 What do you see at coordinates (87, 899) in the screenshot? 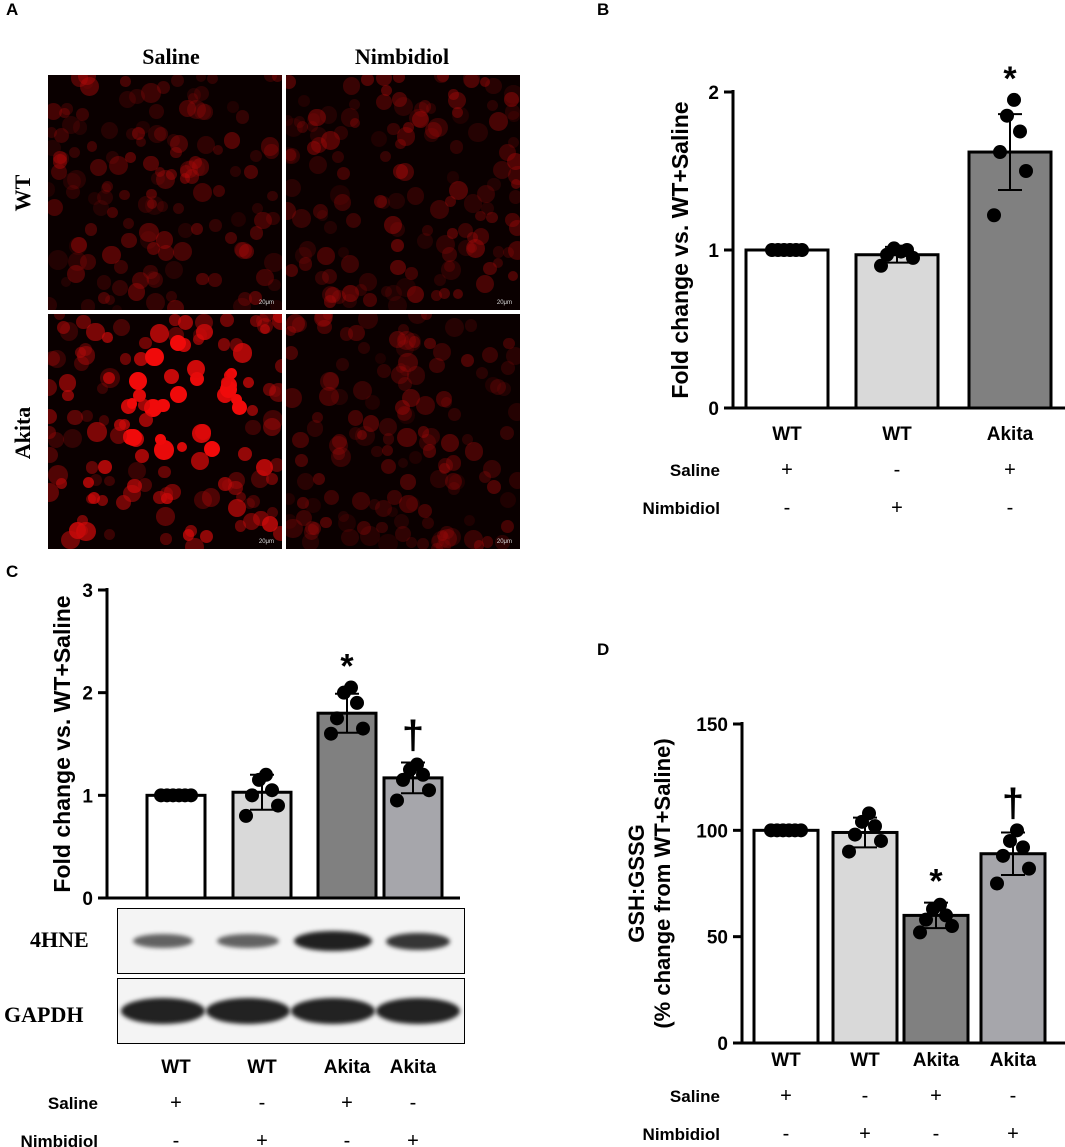
I see `y-tick-label: 0` at bounding box center [87, 899].